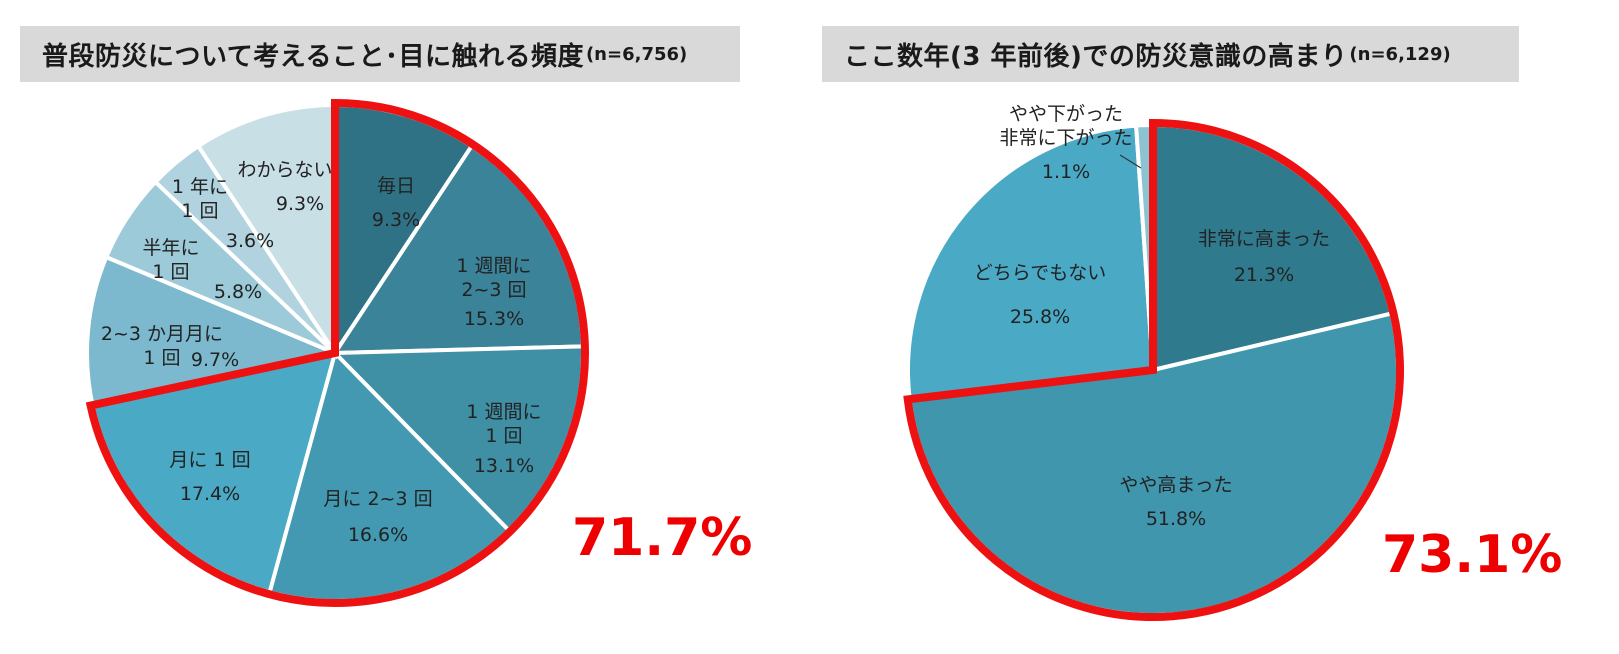 The width and height of the screenshot is (1619, 654). I want to click on pie-1-slice-2-label: 1 週間に 2~3 回, so click(493, 278).